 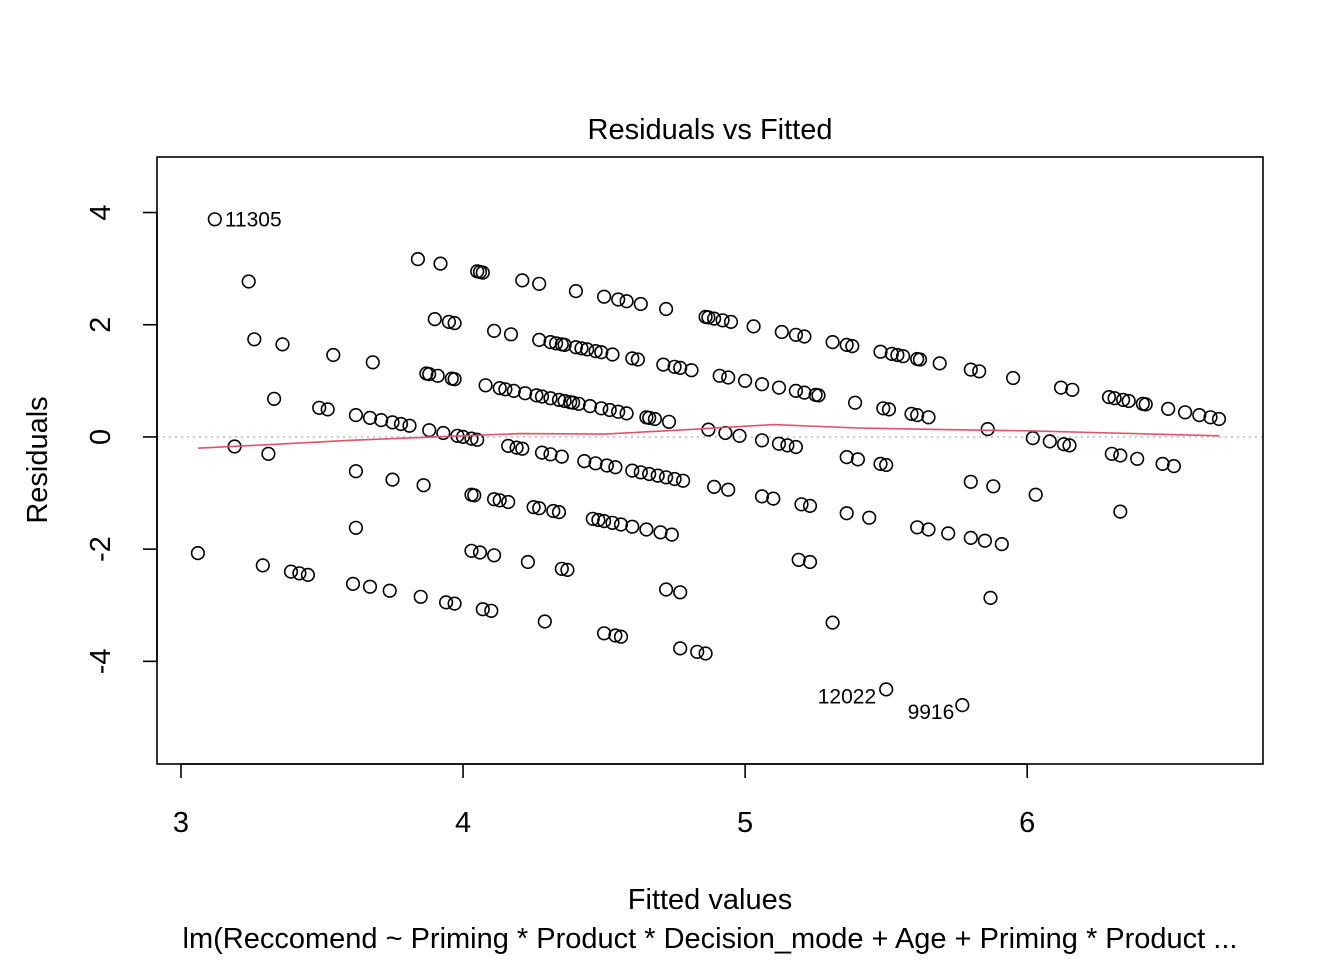 I want to click on y-axis-label: Residuals, so click(x=38, y=459).